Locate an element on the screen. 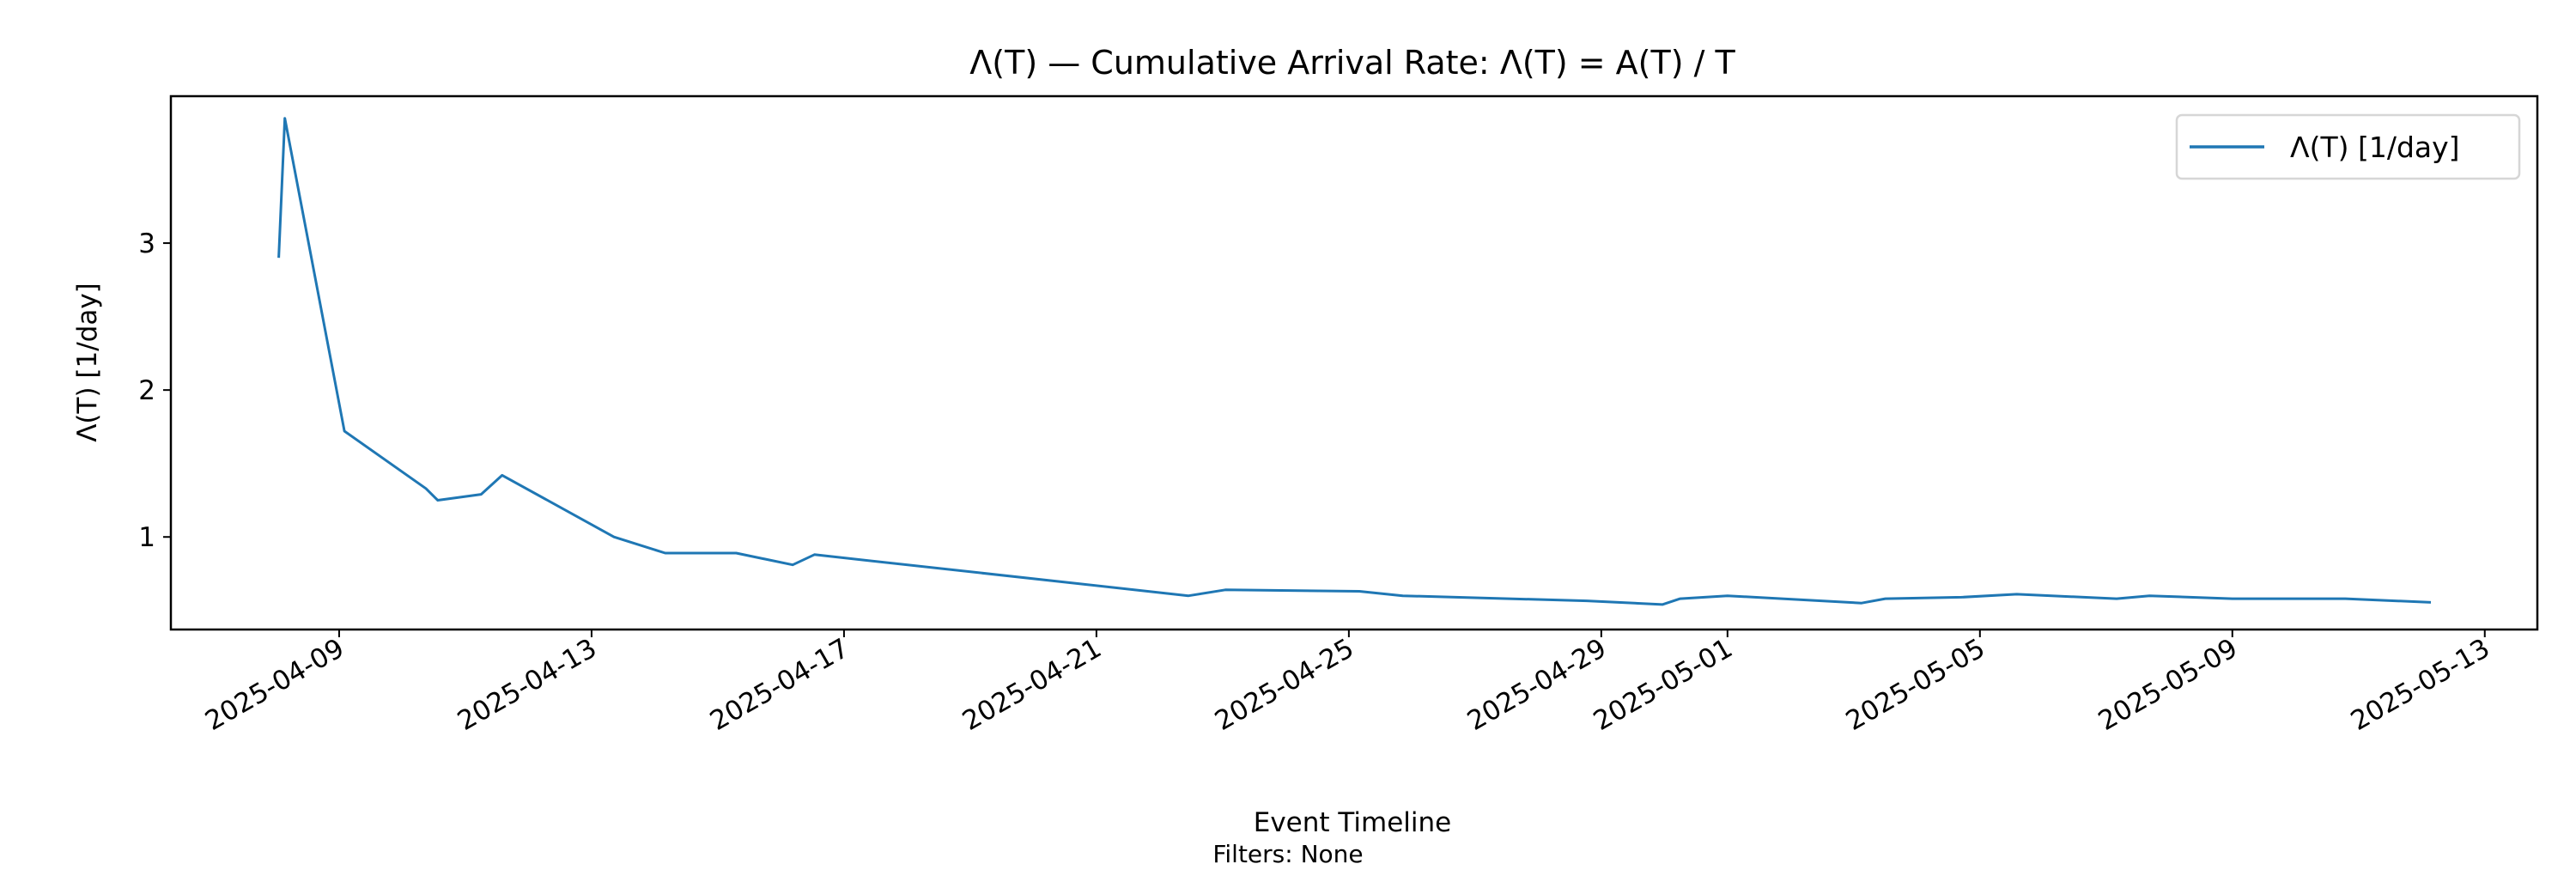  x-tick-label: 2025-04-09 is located at coordinates (274, 685).